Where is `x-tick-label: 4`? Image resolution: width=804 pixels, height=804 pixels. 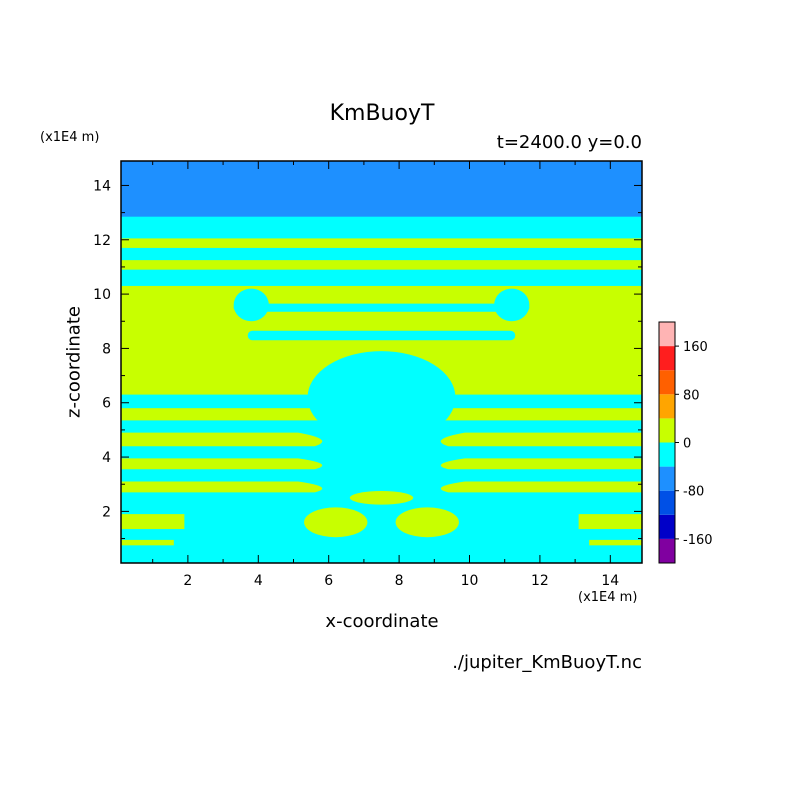
x-tick-label: 4 is located at coordinates (258, 581).